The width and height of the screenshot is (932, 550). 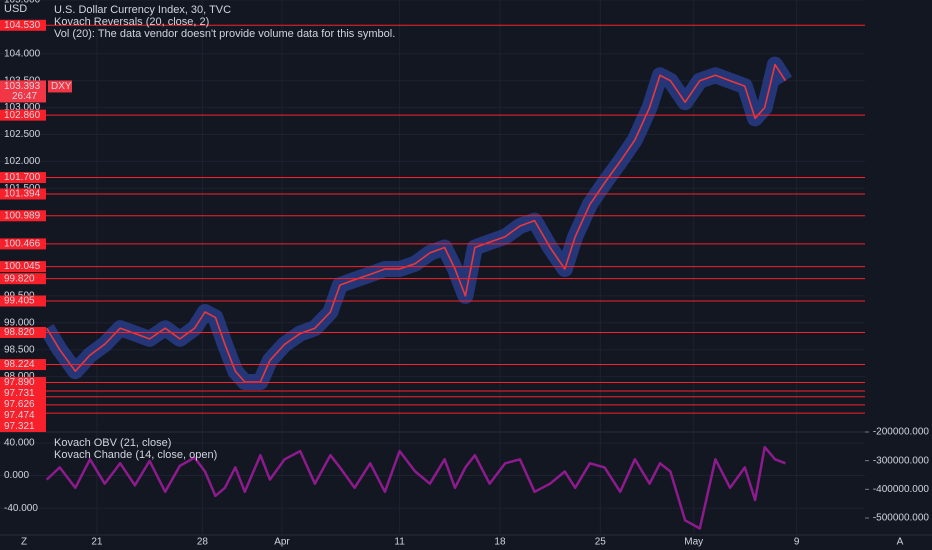 I want to click on level-label: 97.626, so click(x=19, y=404).